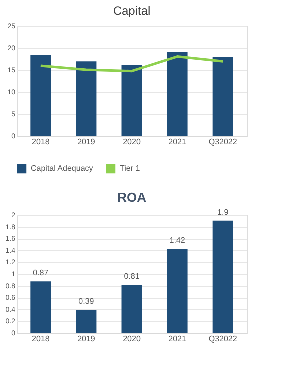 The height and width of the screenshot is (372, 293). What do you see at coordinates (132, 11) in the screenshot?
I see `chart-title: Capital` at bounding box center [132, 11].